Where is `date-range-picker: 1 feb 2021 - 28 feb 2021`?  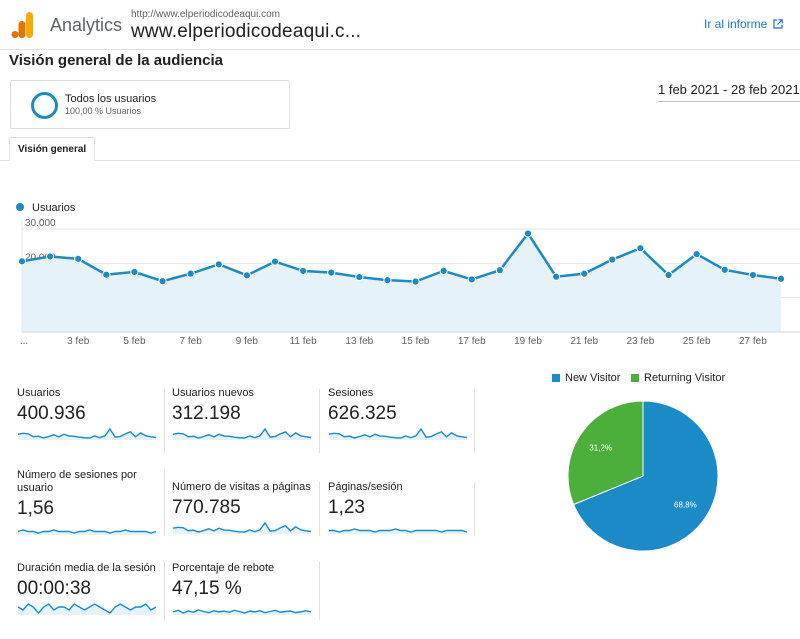
date-range-picker: 1 feb 2021 - 28 feb 2021 is located at coordinates (729, 92).